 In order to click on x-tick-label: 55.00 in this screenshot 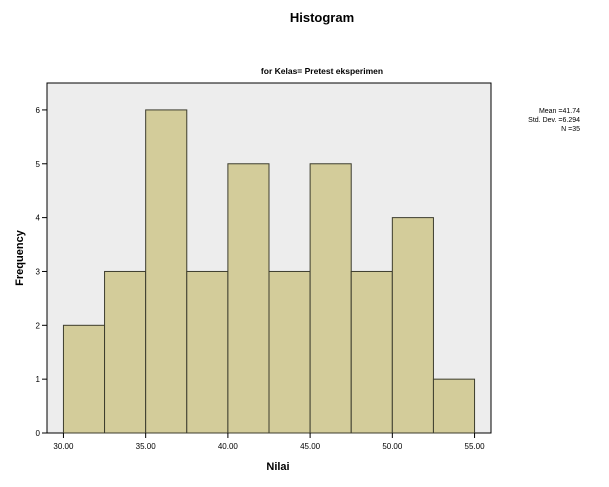, I will do `click(475, 446)`.